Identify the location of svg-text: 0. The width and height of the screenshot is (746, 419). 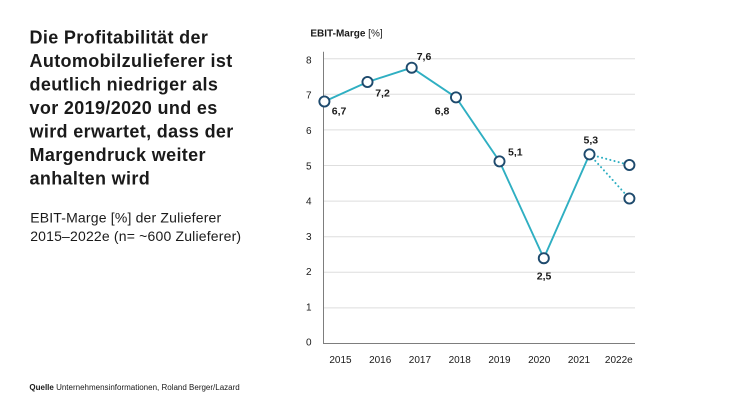
(309, 343).